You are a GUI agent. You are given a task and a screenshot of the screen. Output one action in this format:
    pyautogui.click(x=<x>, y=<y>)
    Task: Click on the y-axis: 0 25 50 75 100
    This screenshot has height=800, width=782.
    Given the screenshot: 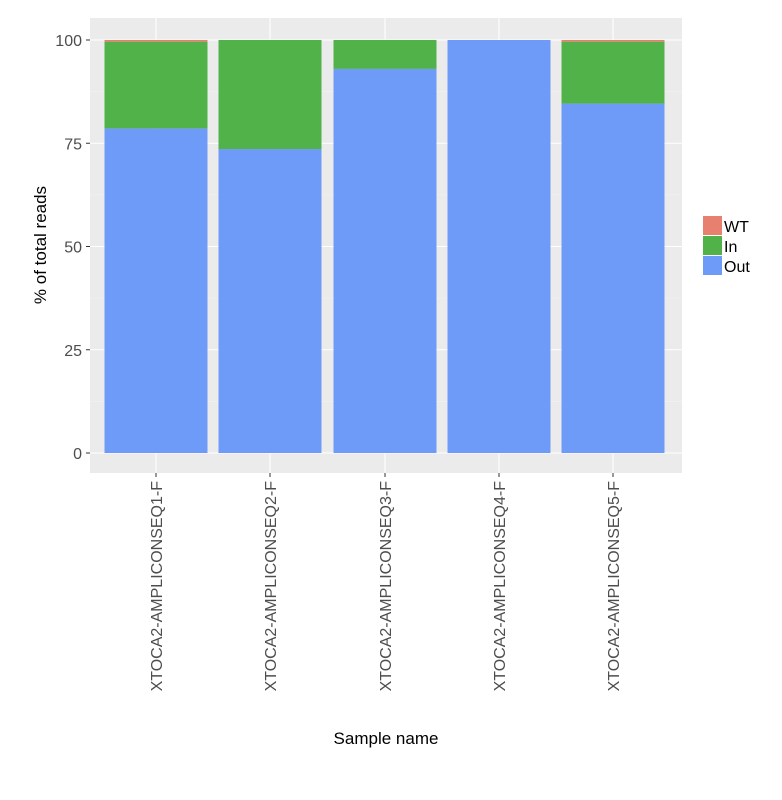 What is the action you would take?
    pyautogui.click(x=72, y=248)
    